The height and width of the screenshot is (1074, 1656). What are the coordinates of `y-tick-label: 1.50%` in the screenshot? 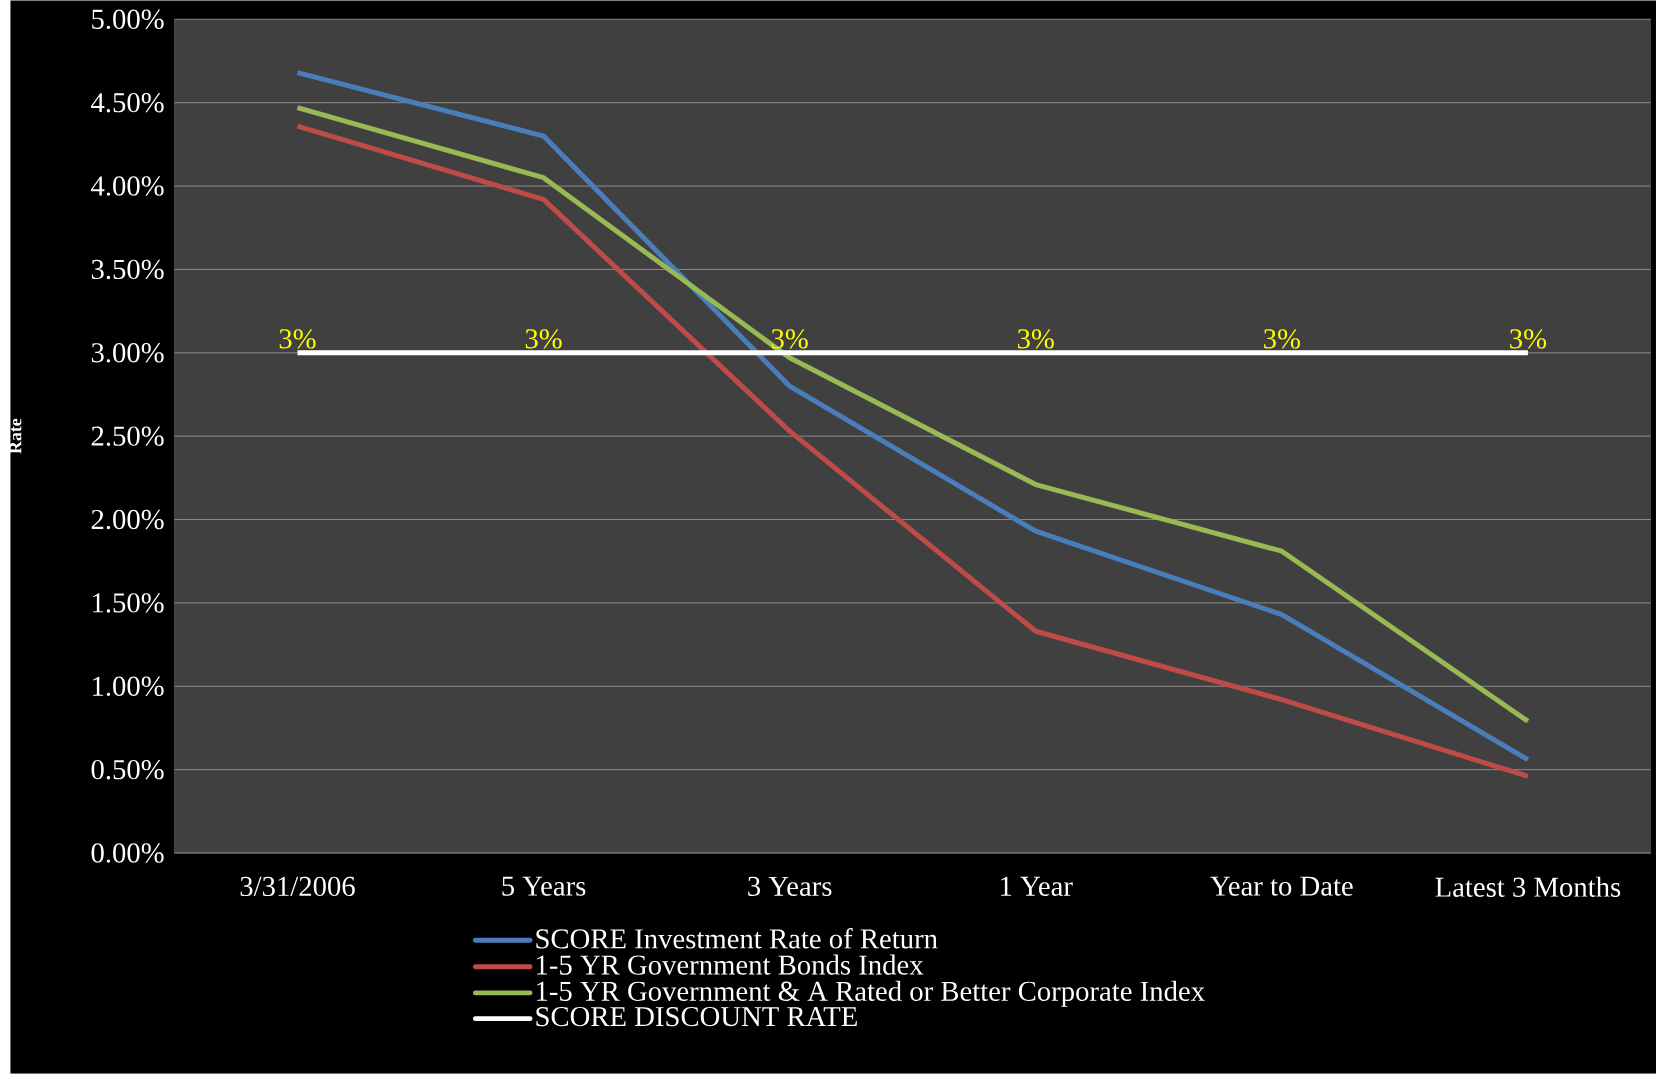 It's located at (128, 603).